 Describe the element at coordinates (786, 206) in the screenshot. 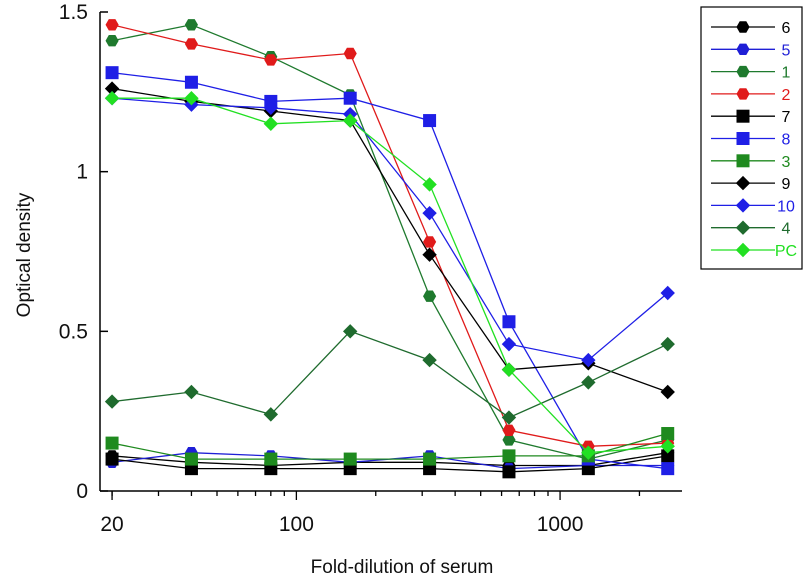

I see `legend-label: 10` at that location.